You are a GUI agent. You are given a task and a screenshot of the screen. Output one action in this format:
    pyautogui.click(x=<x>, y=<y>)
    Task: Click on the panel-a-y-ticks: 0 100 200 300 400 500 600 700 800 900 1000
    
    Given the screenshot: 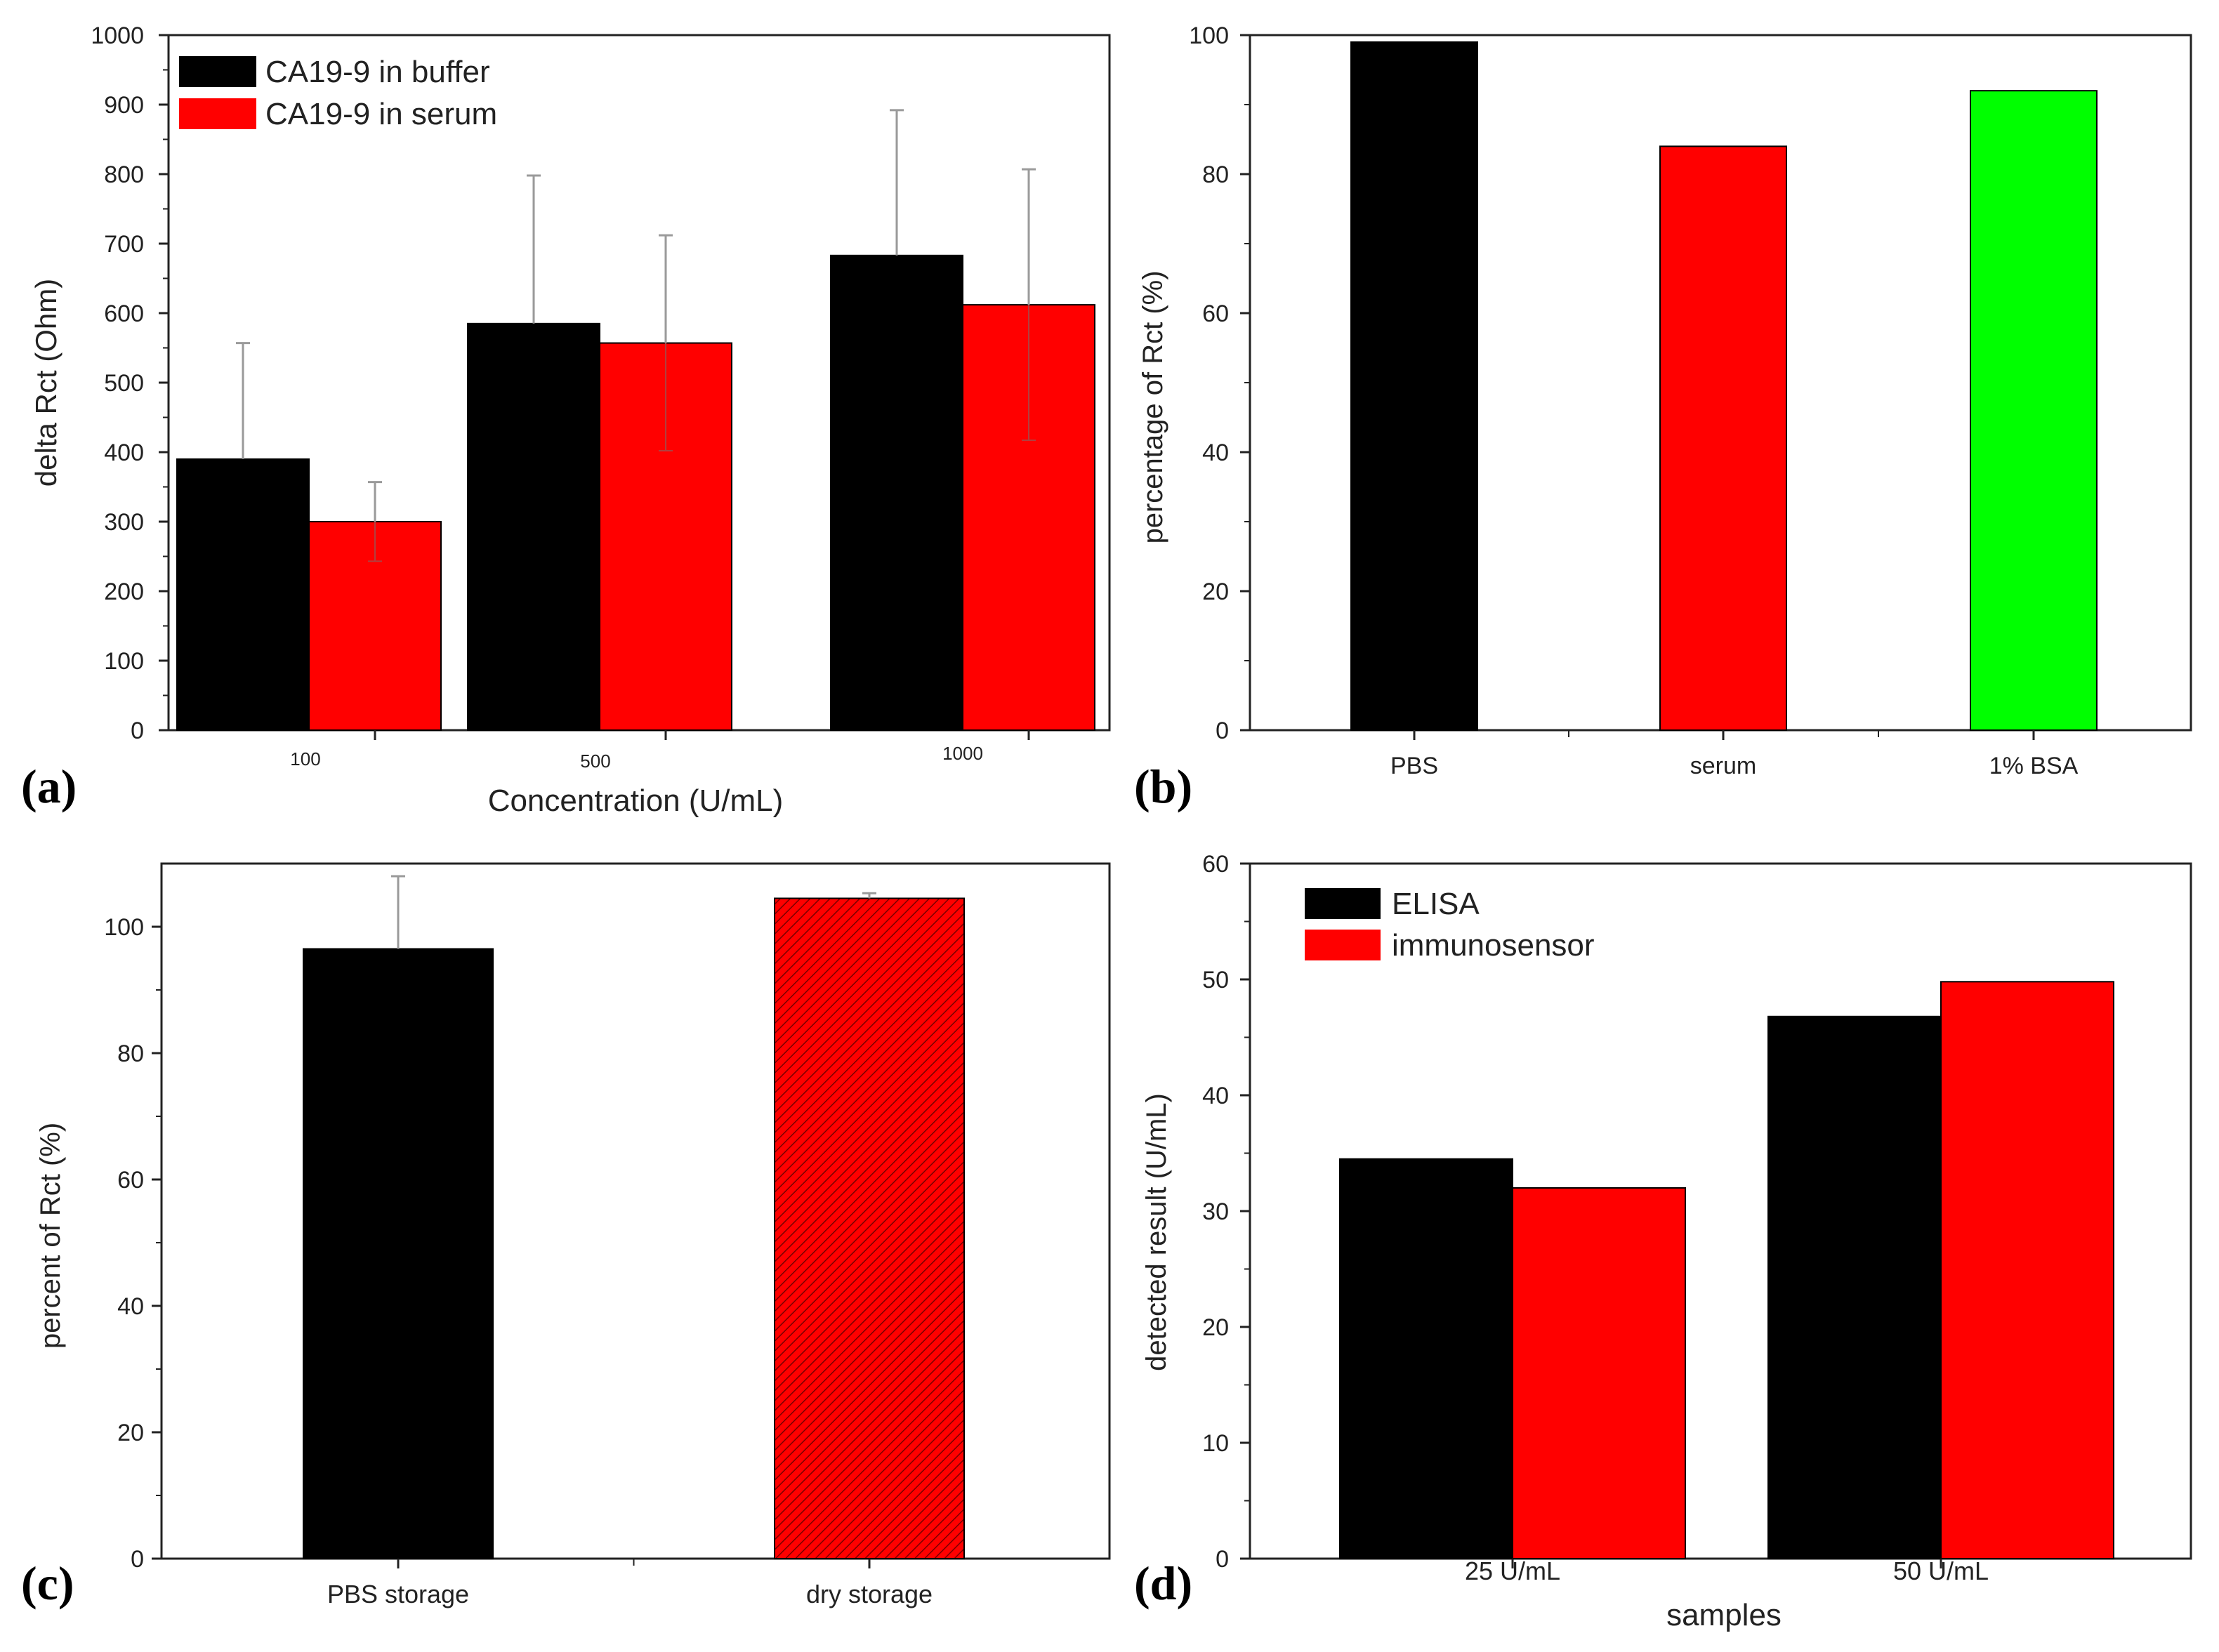 What is the action you would take?
    pyautogui.click(x=130, y=383)
    